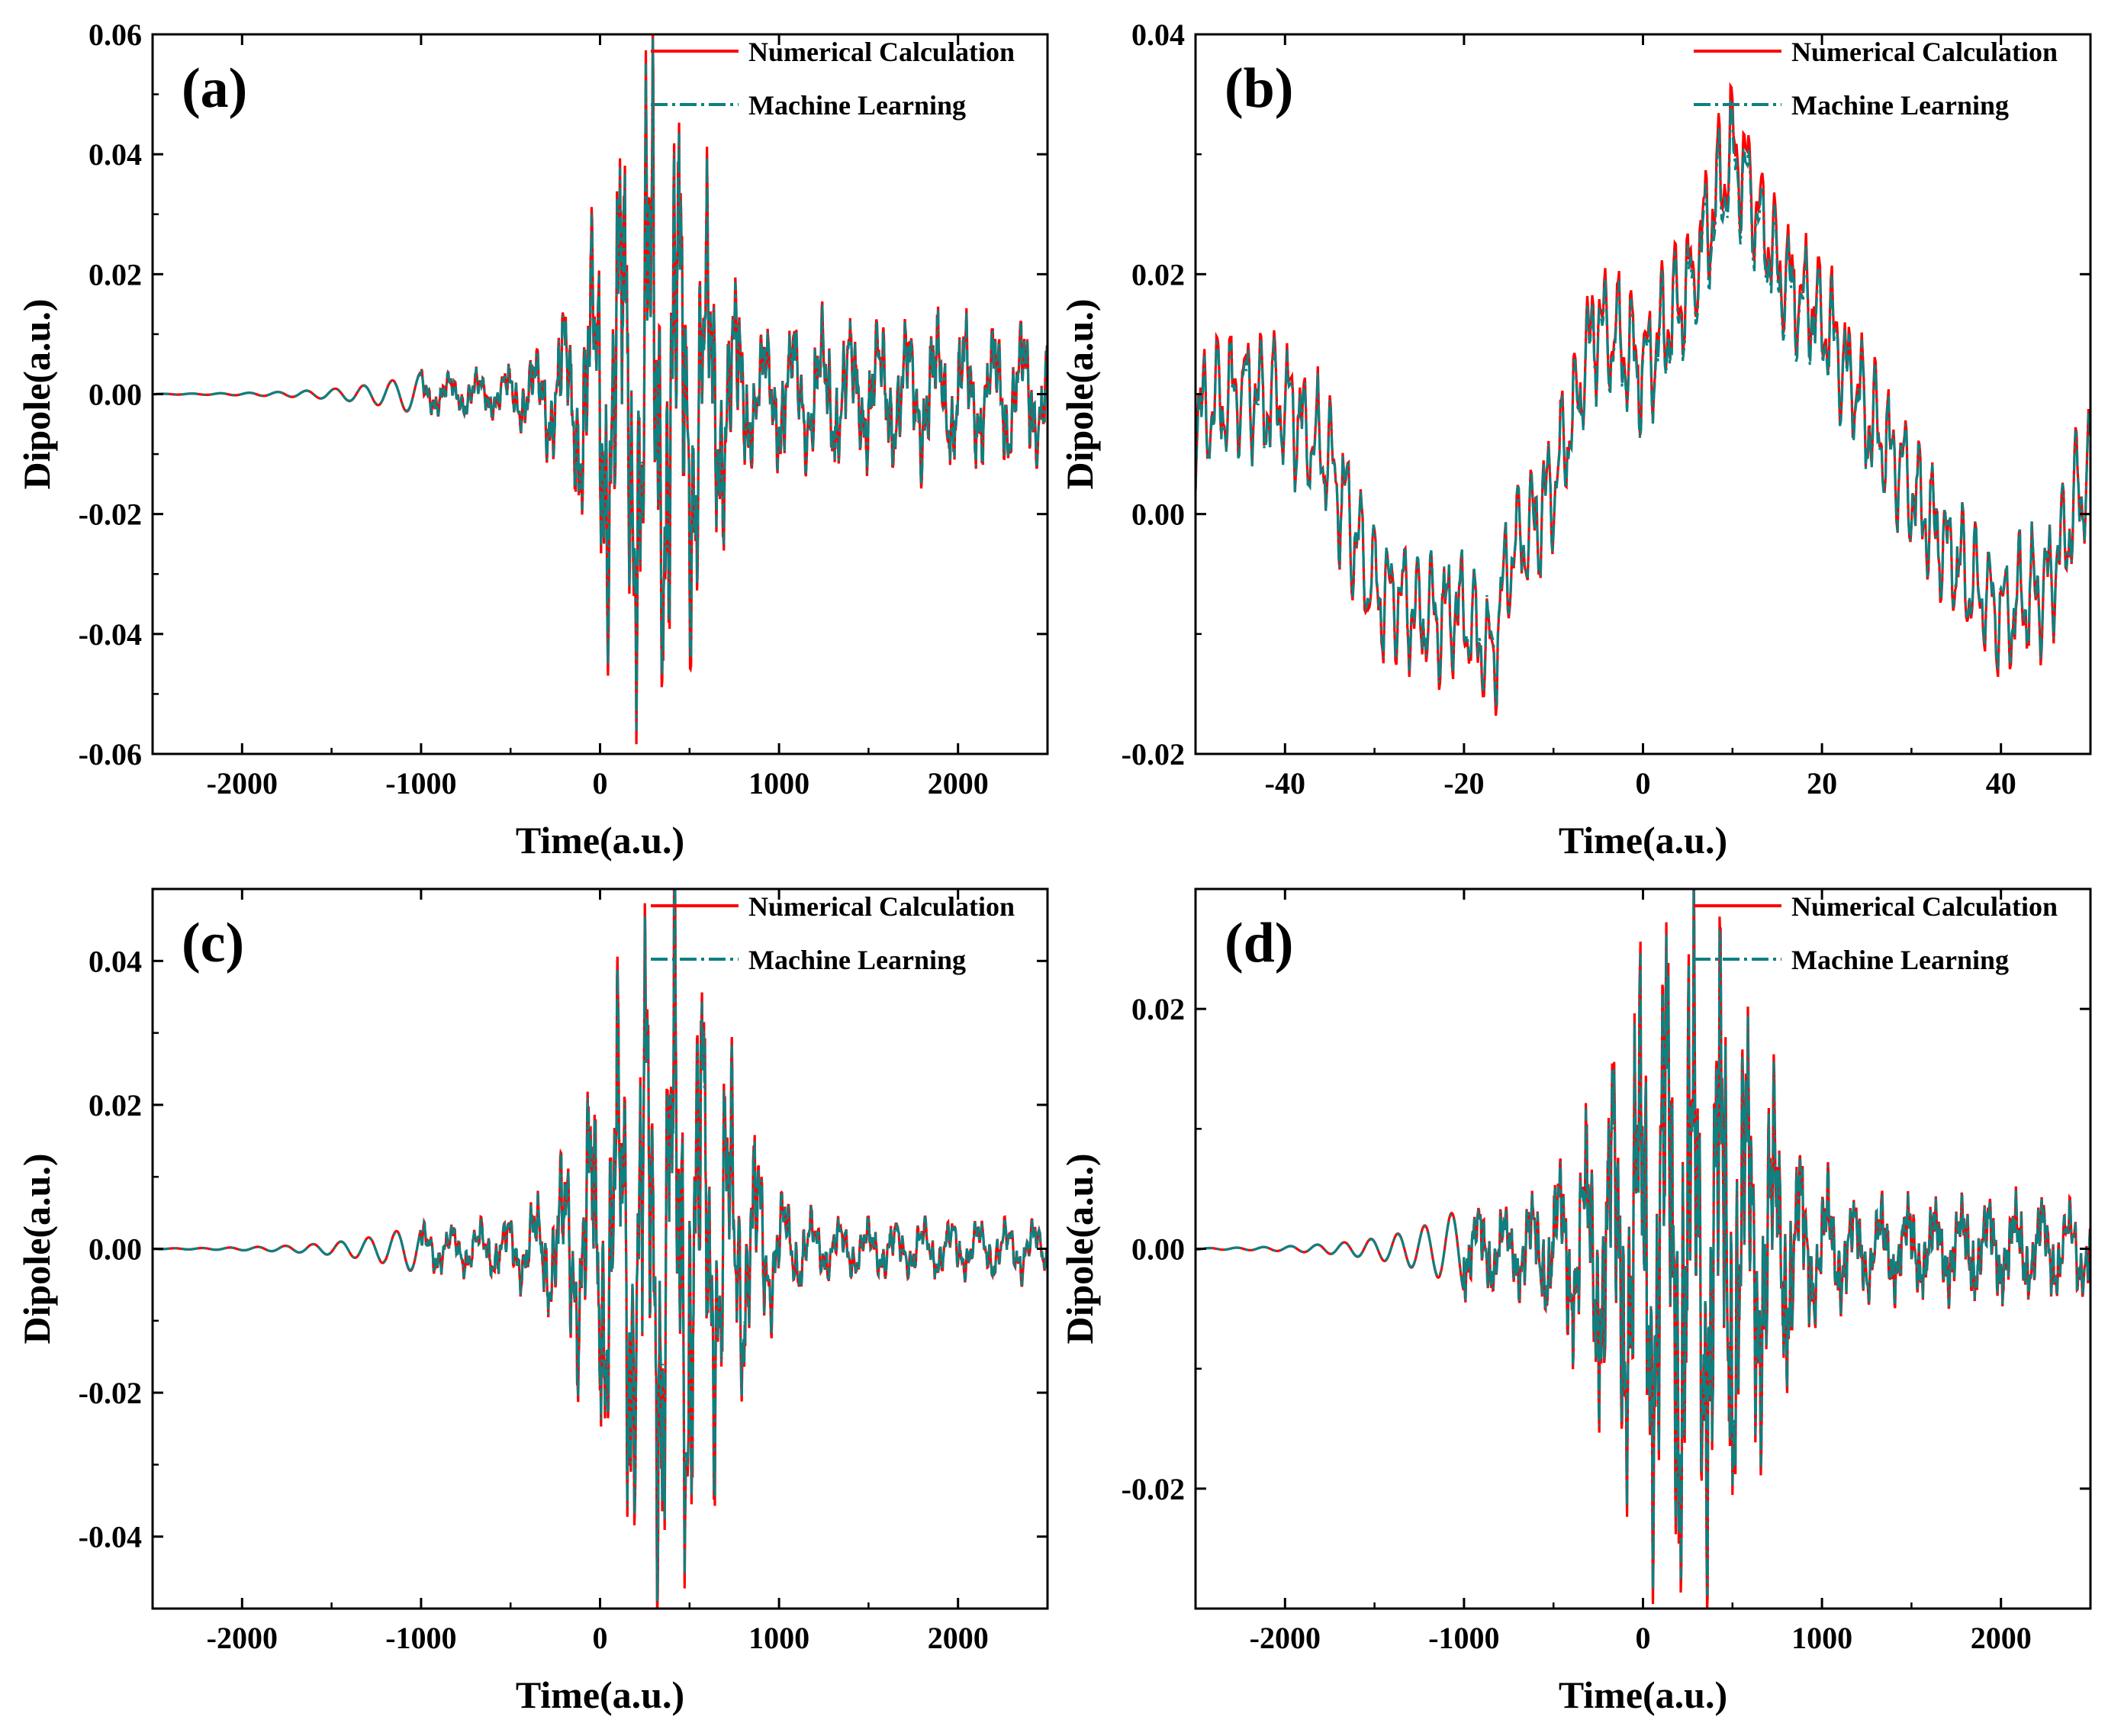 Image resolution: width=2108 pixels, height=1736 pixels. I want to click on x-tick-label: 20, so click(1822, 783).